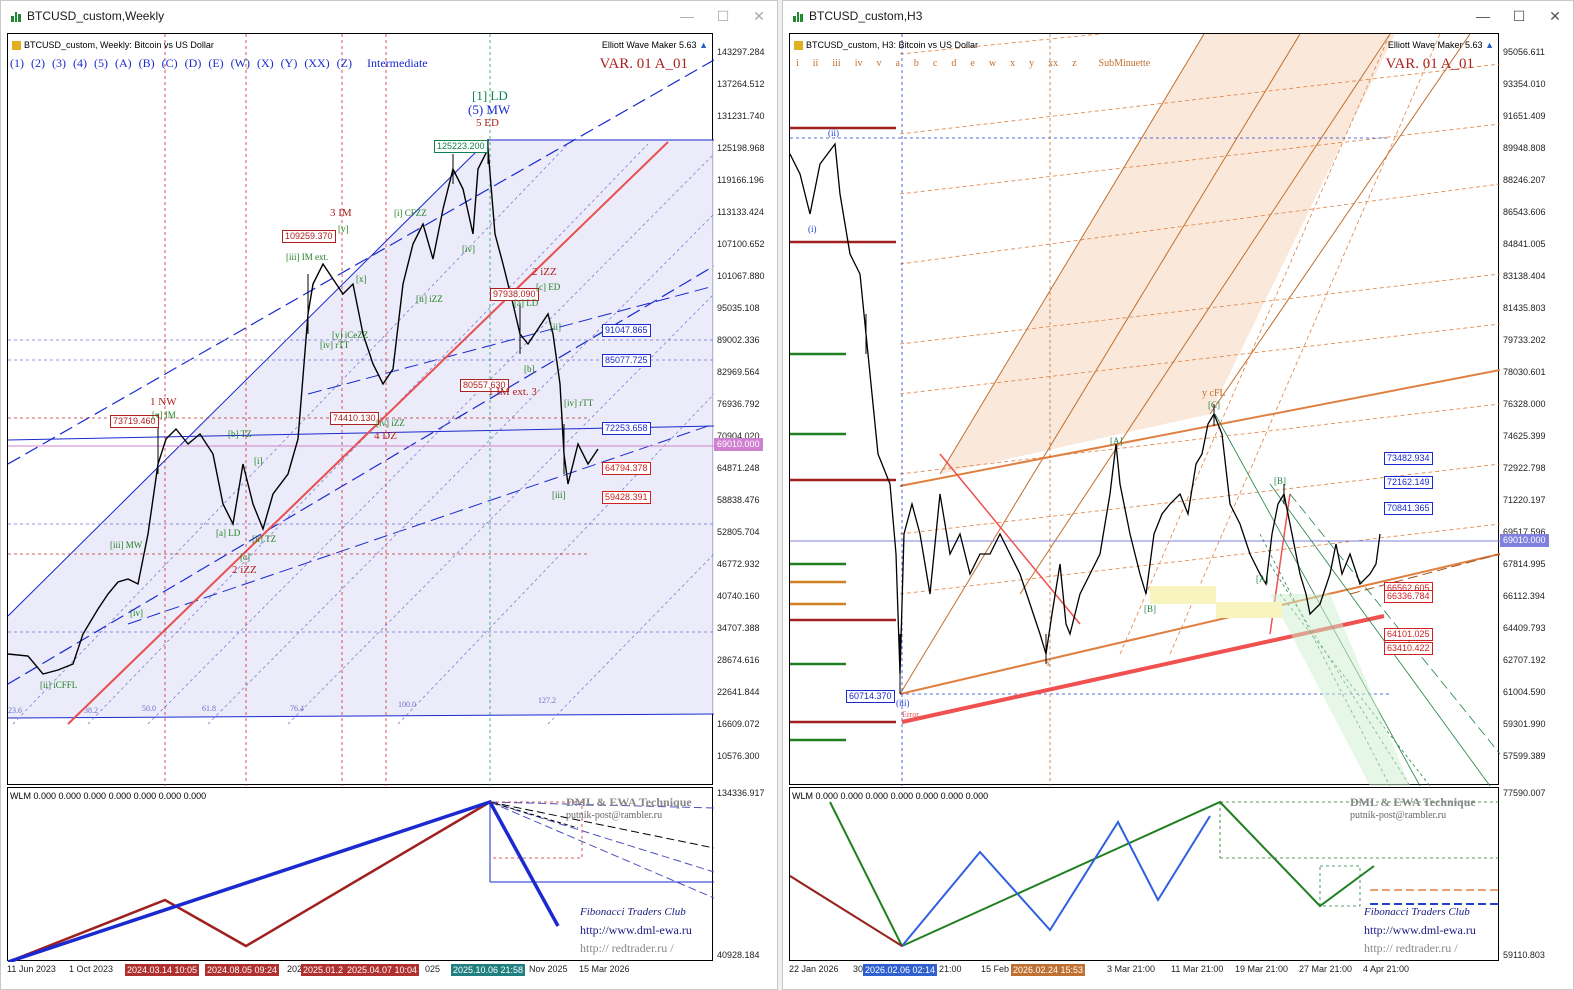  What do you see at coordinates (1032, 63) in the screenshot?
I see `degree-button: y` at bounding box center [1032, 63].